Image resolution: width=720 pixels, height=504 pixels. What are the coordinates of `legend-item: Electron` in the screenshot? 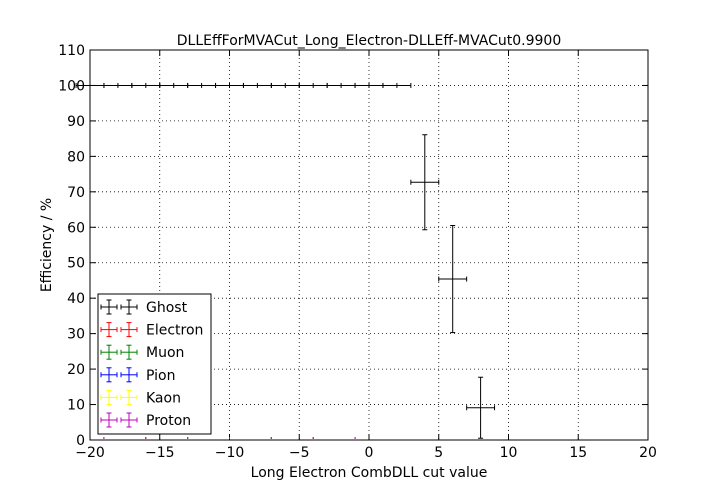 It's located at (151, 330).